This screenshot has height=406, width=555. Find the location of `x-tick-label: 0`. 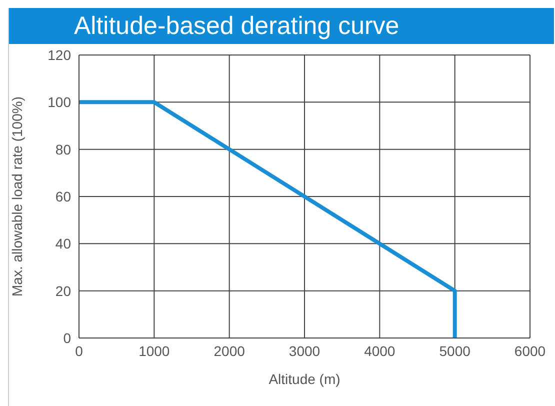

x-tick-label: 0 is located at coordinates (79, 350).